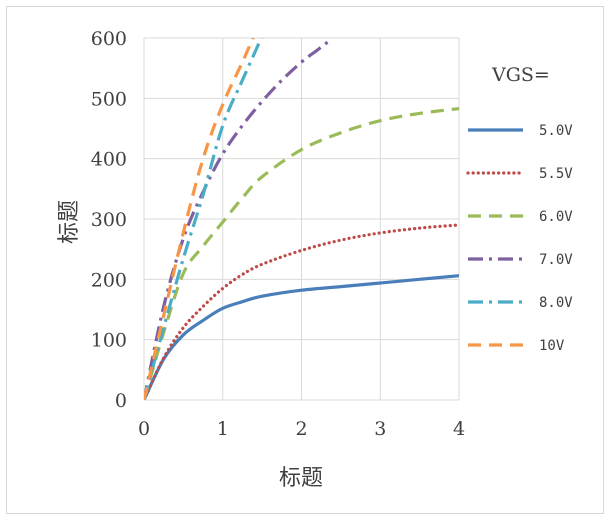 This screenshot has width=613, height=523. I want to click on x-tick-label: 3, so click(380, 429).